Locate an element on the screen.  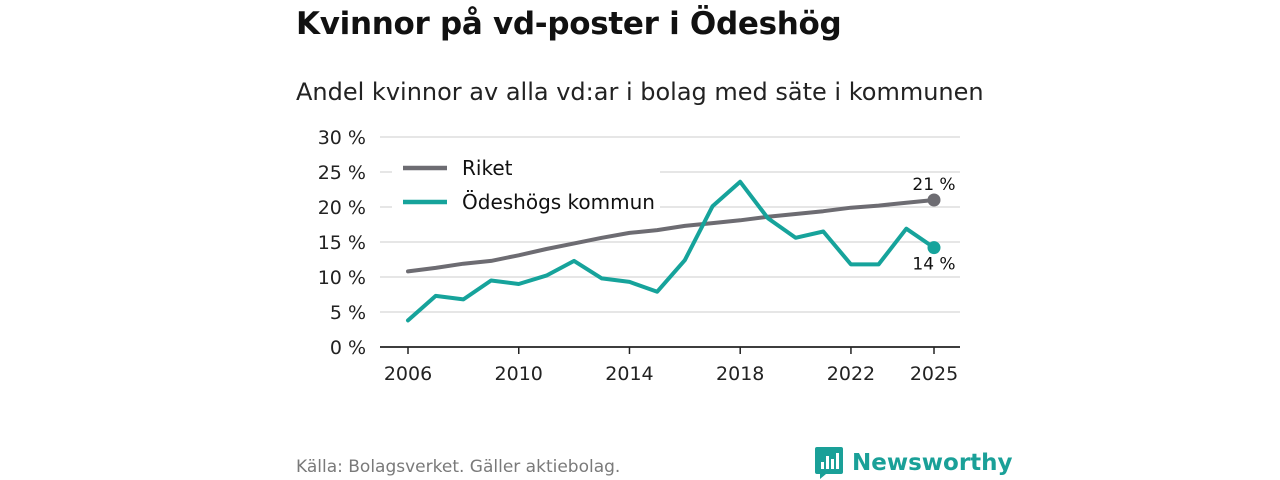
y-tick-label: 10 % is located at coordinates (342, 278).